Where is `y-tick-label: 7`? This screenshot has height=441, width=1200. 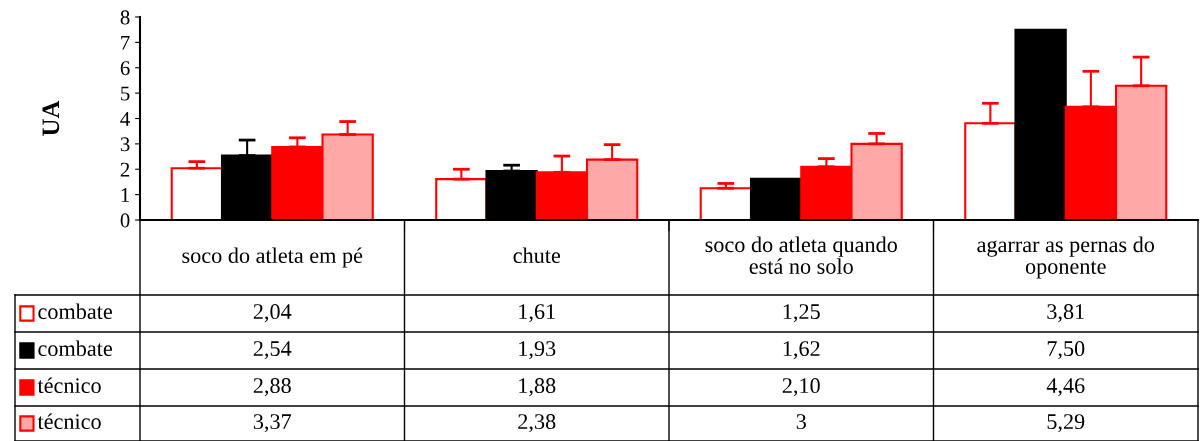 y-tick-label: 7 is located at coordinates (125, 42).